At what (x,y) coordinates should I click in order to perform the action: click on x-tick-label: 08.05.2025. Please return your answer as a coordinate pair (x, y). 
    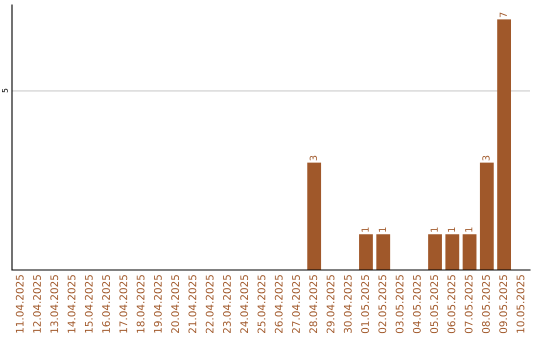
    Looking at the image, I should click on (486, 304).